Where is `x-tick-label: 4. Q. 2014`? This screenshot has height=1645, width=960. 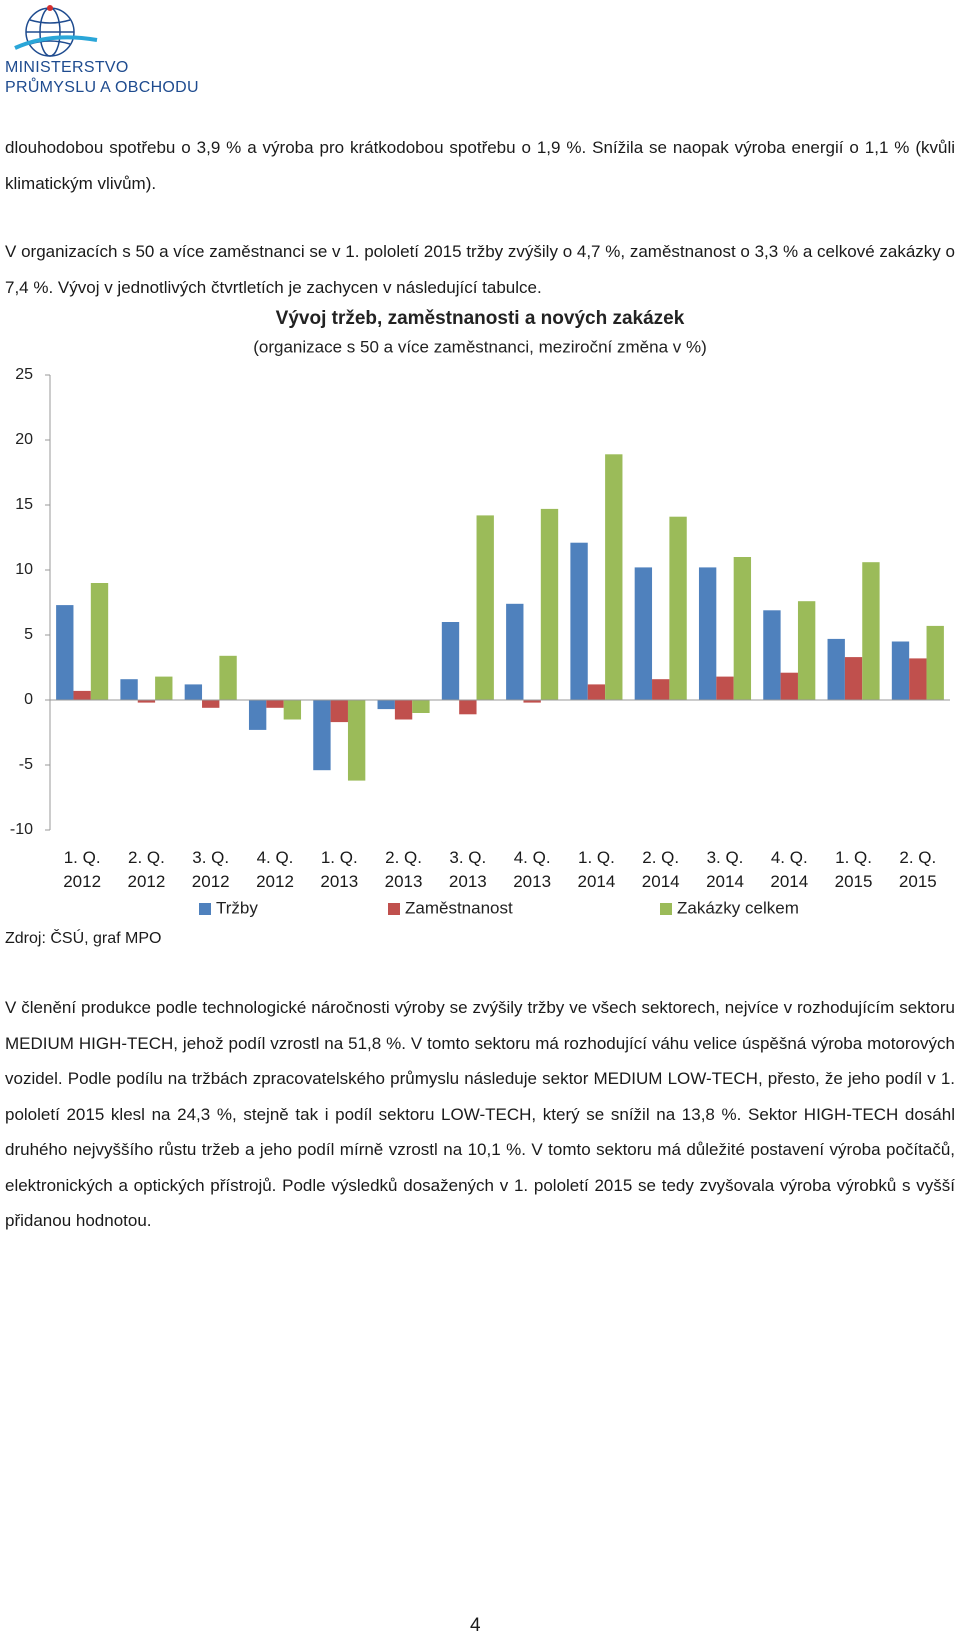
x-tick-label: 4. Q. 2014 is located at coordinates (789, 869).